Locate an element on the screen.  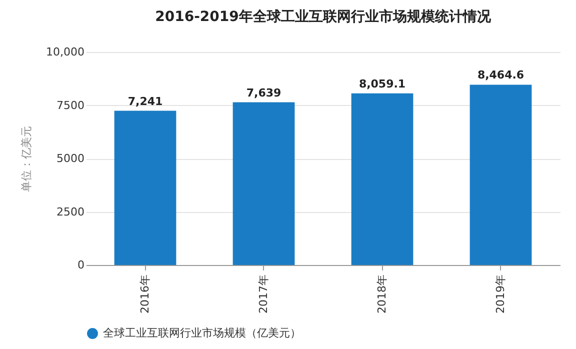
data-label: 8,059.1 is located at coordinates (382, 83).